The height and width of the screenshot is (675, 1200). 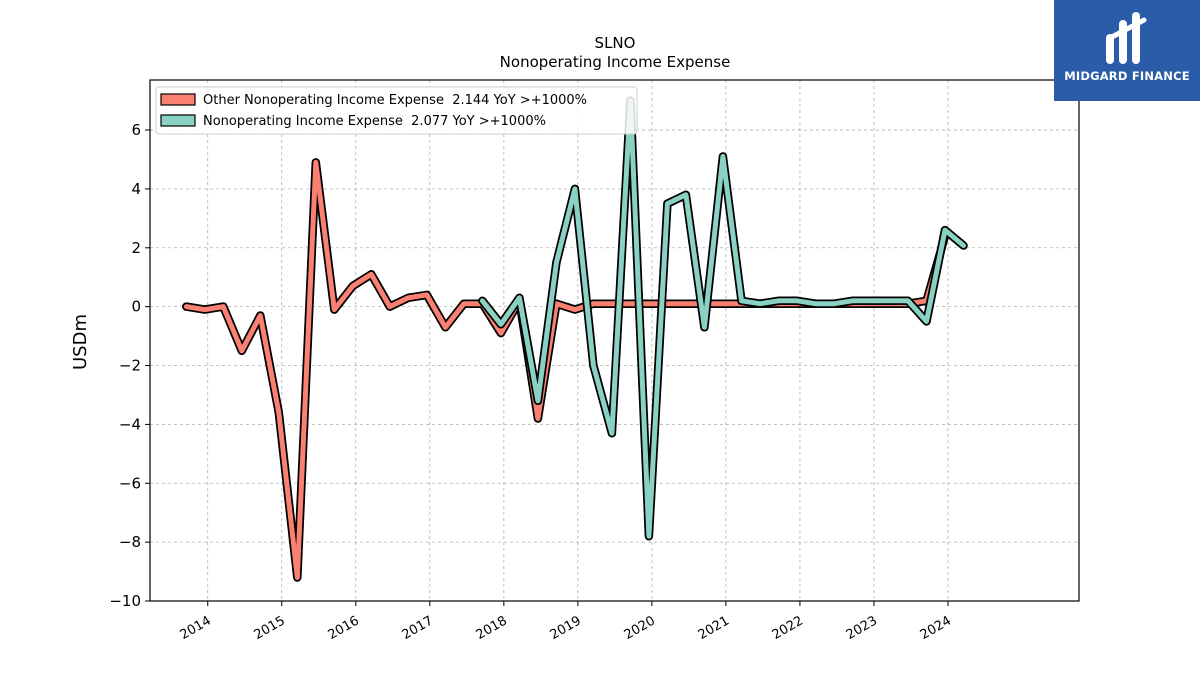 What do you see at coordinates (80, 342) in the screenshot?
I see `y-axis-label: USDm` at bounding box center [80, 342].